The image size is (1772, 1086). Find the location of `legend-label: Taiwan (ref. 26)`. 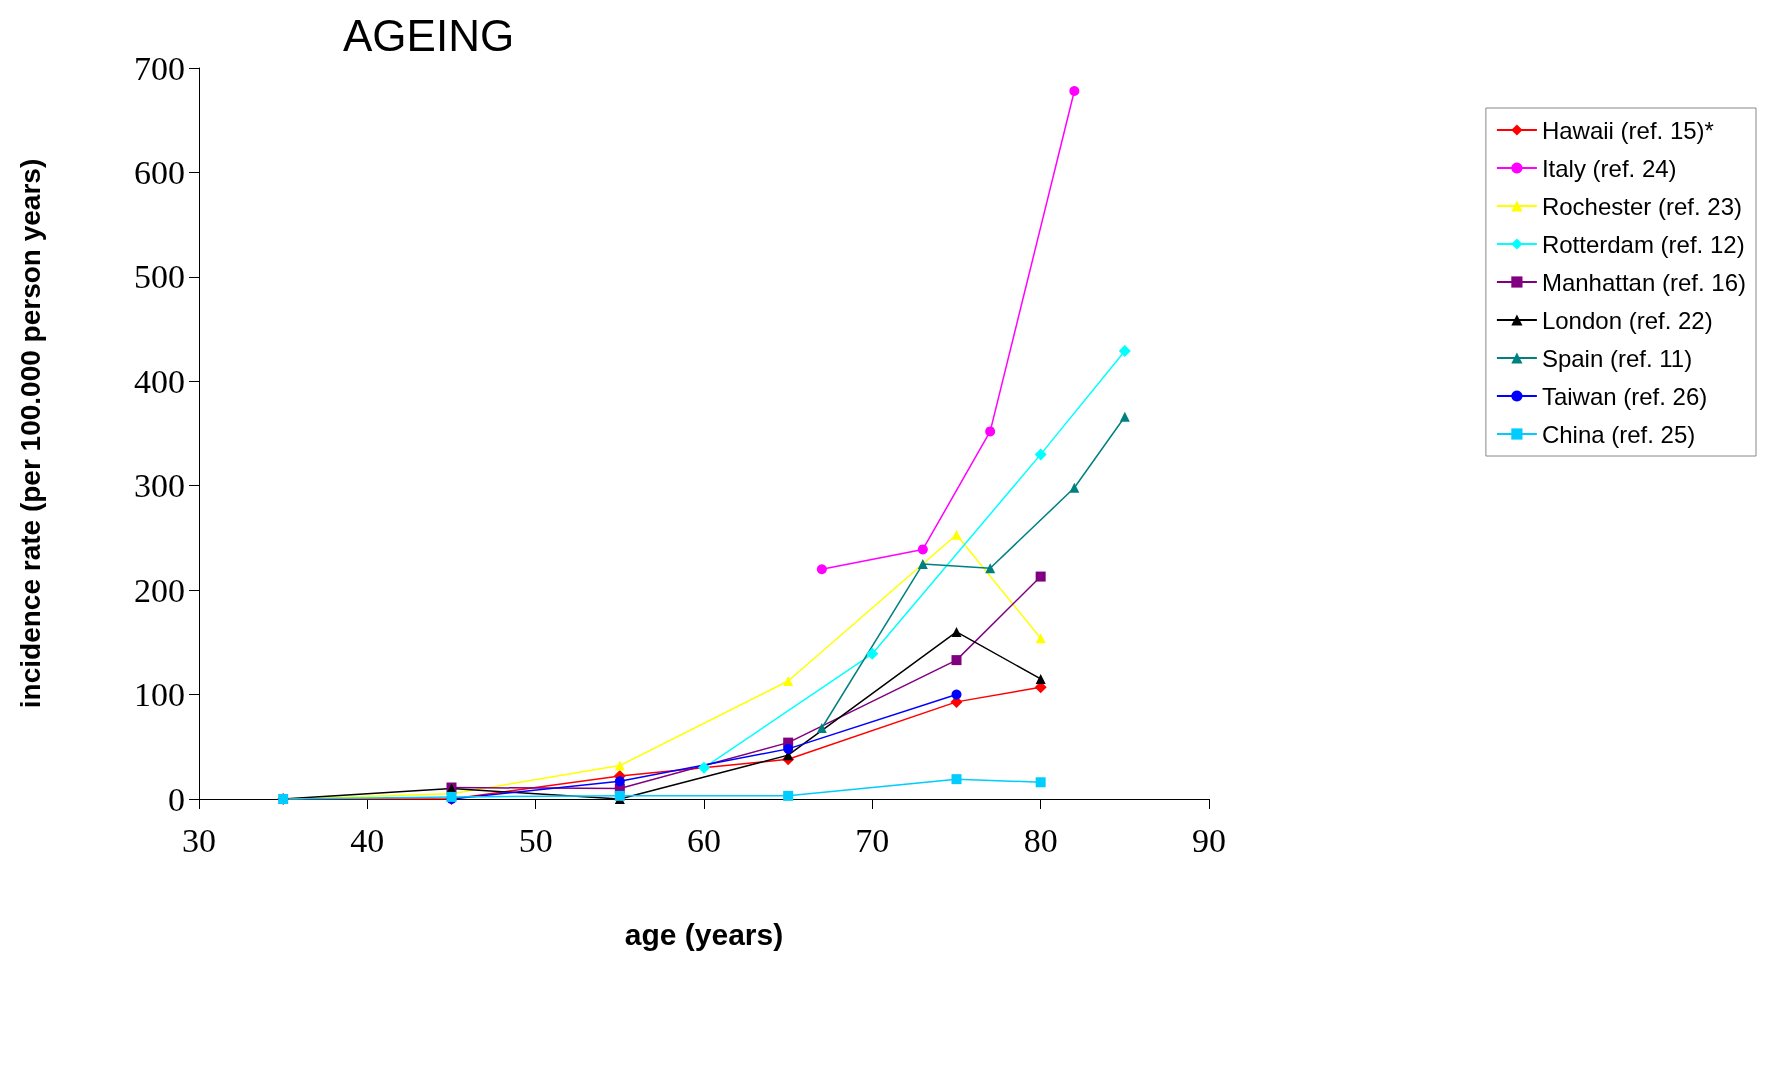

legend-label: Taiwan (ref. 26) is located at coordinates (1624, 396).